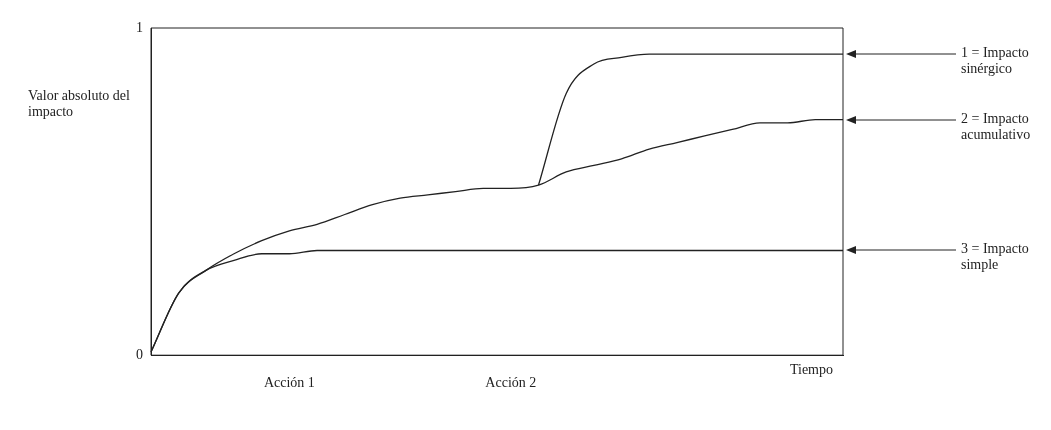 The height and width of the screenshot is (430, 1051). What do you see at coordinates (811, 369) in the screenshot?
I see `x-axis-title: Tiempo` at bounding box center [811, 369].